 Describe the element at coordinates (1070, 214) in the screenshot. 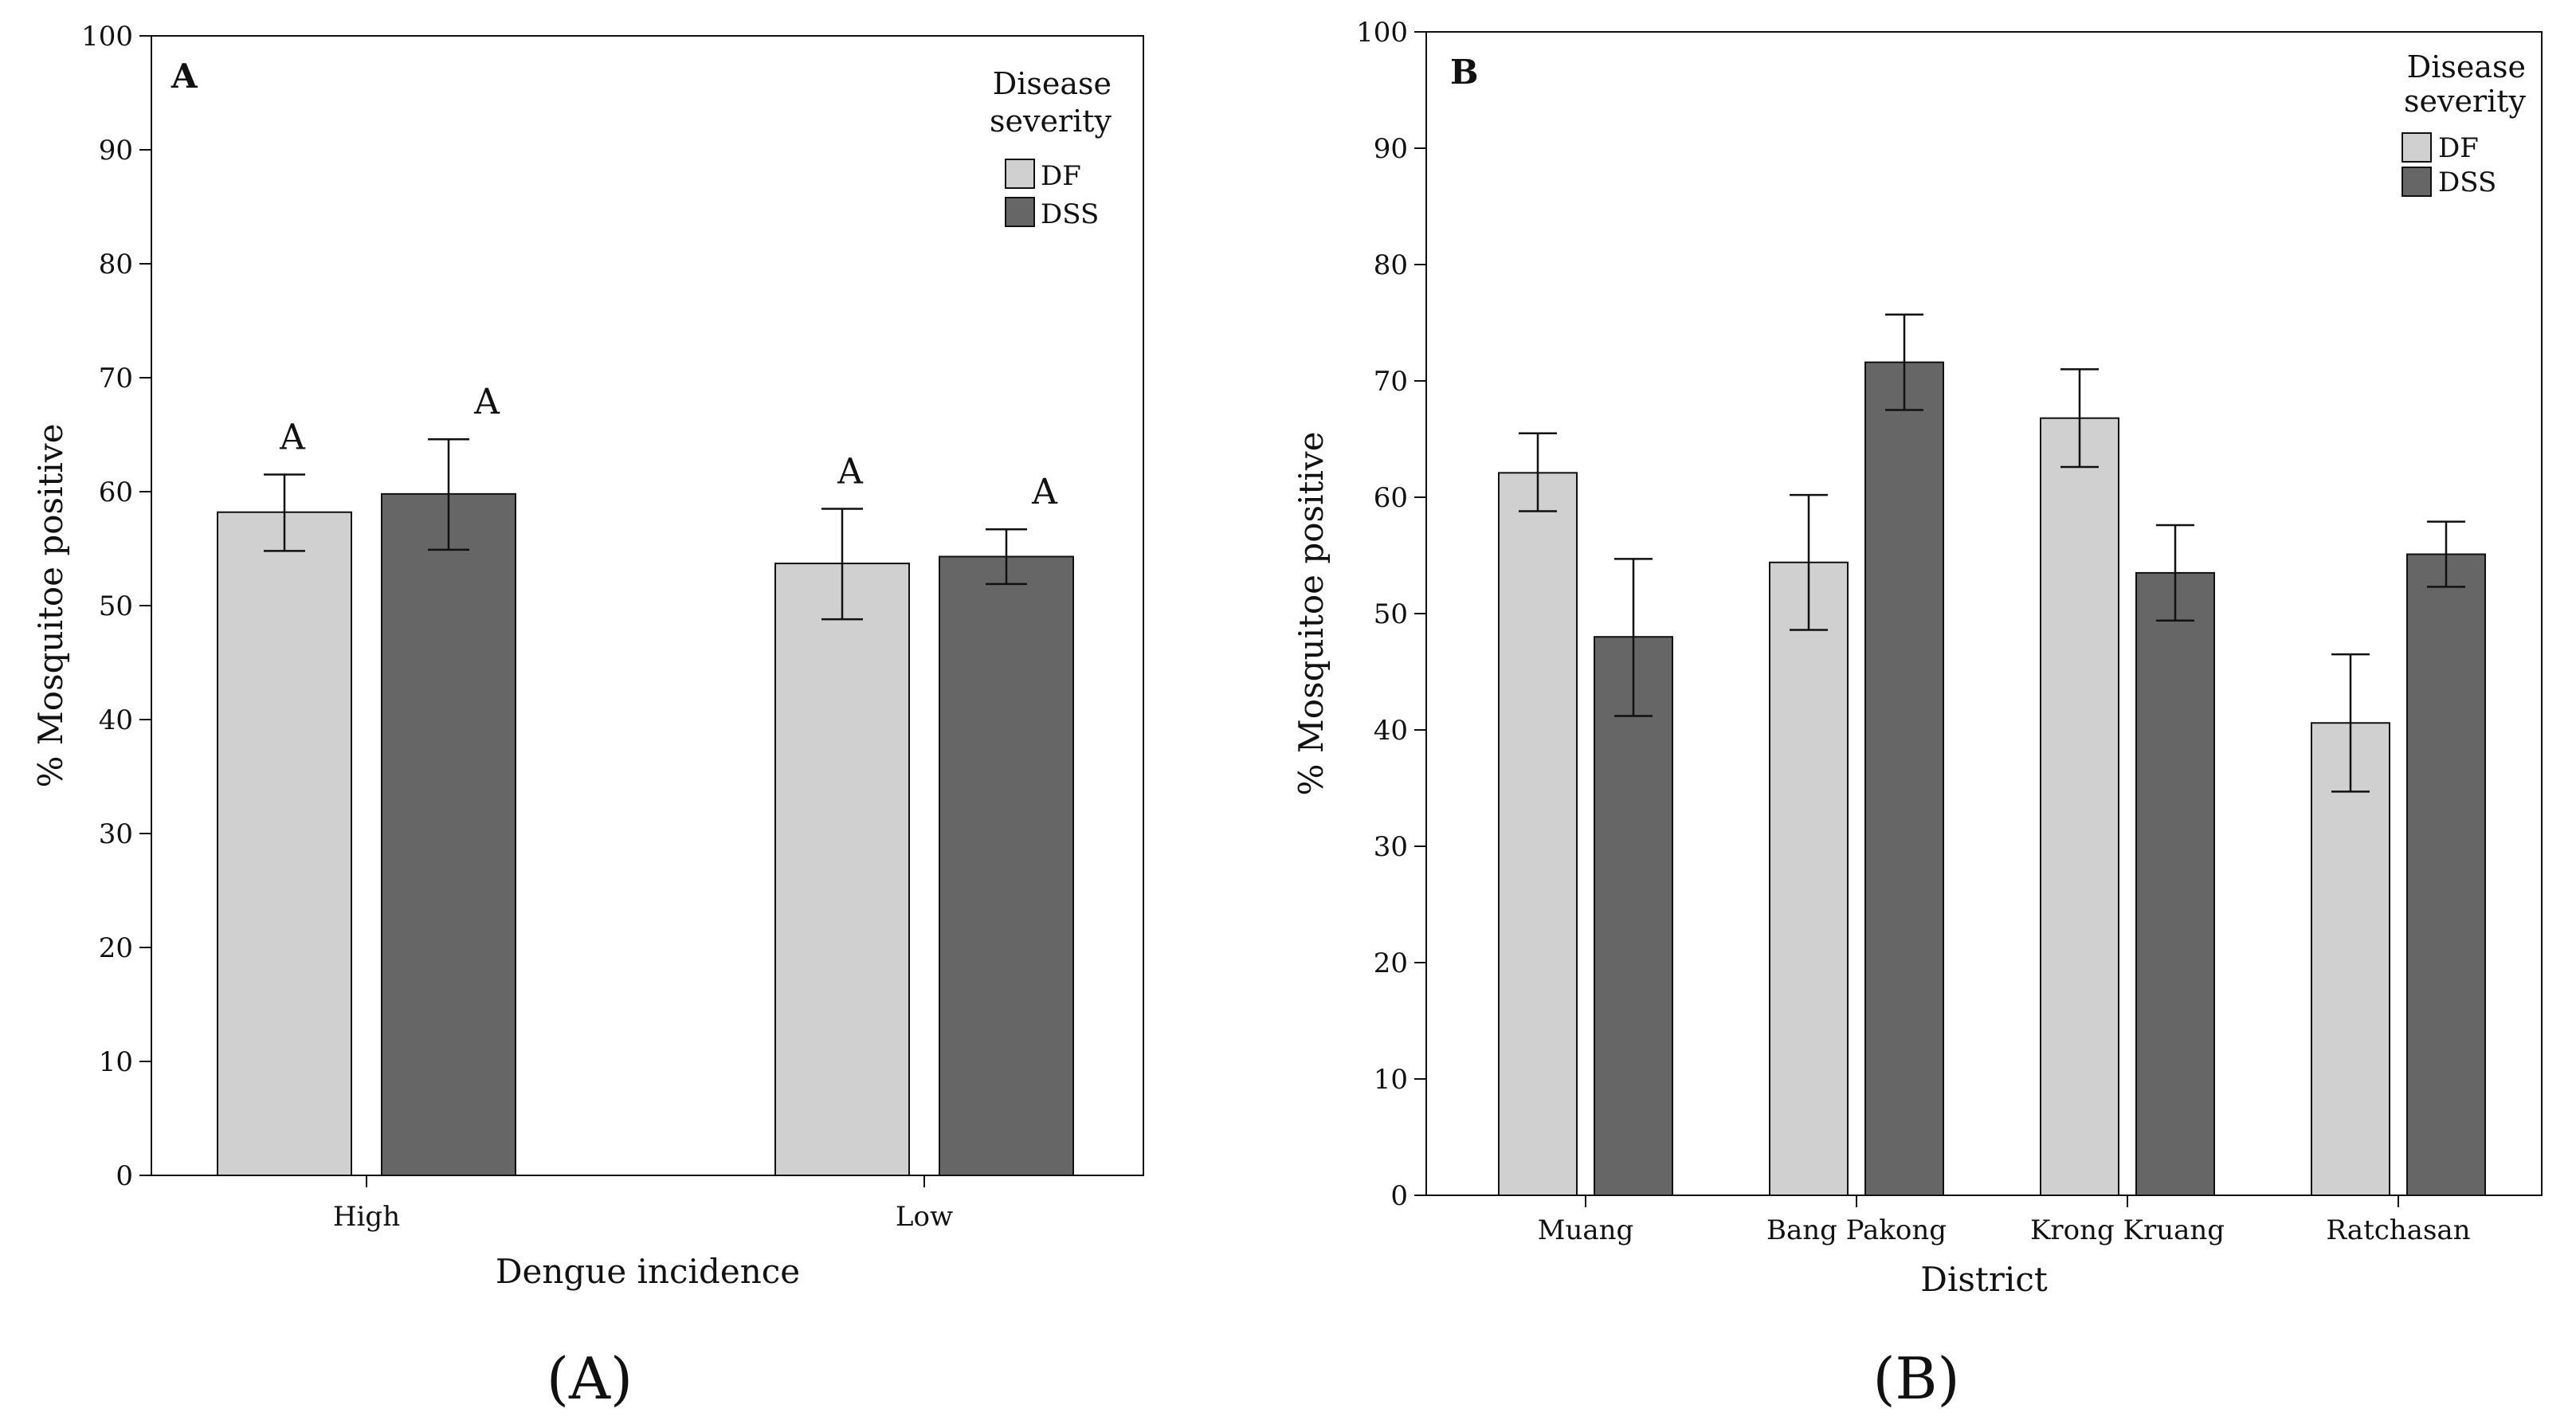

I see `panel-a-legend-label-dss: DSS` at that location.